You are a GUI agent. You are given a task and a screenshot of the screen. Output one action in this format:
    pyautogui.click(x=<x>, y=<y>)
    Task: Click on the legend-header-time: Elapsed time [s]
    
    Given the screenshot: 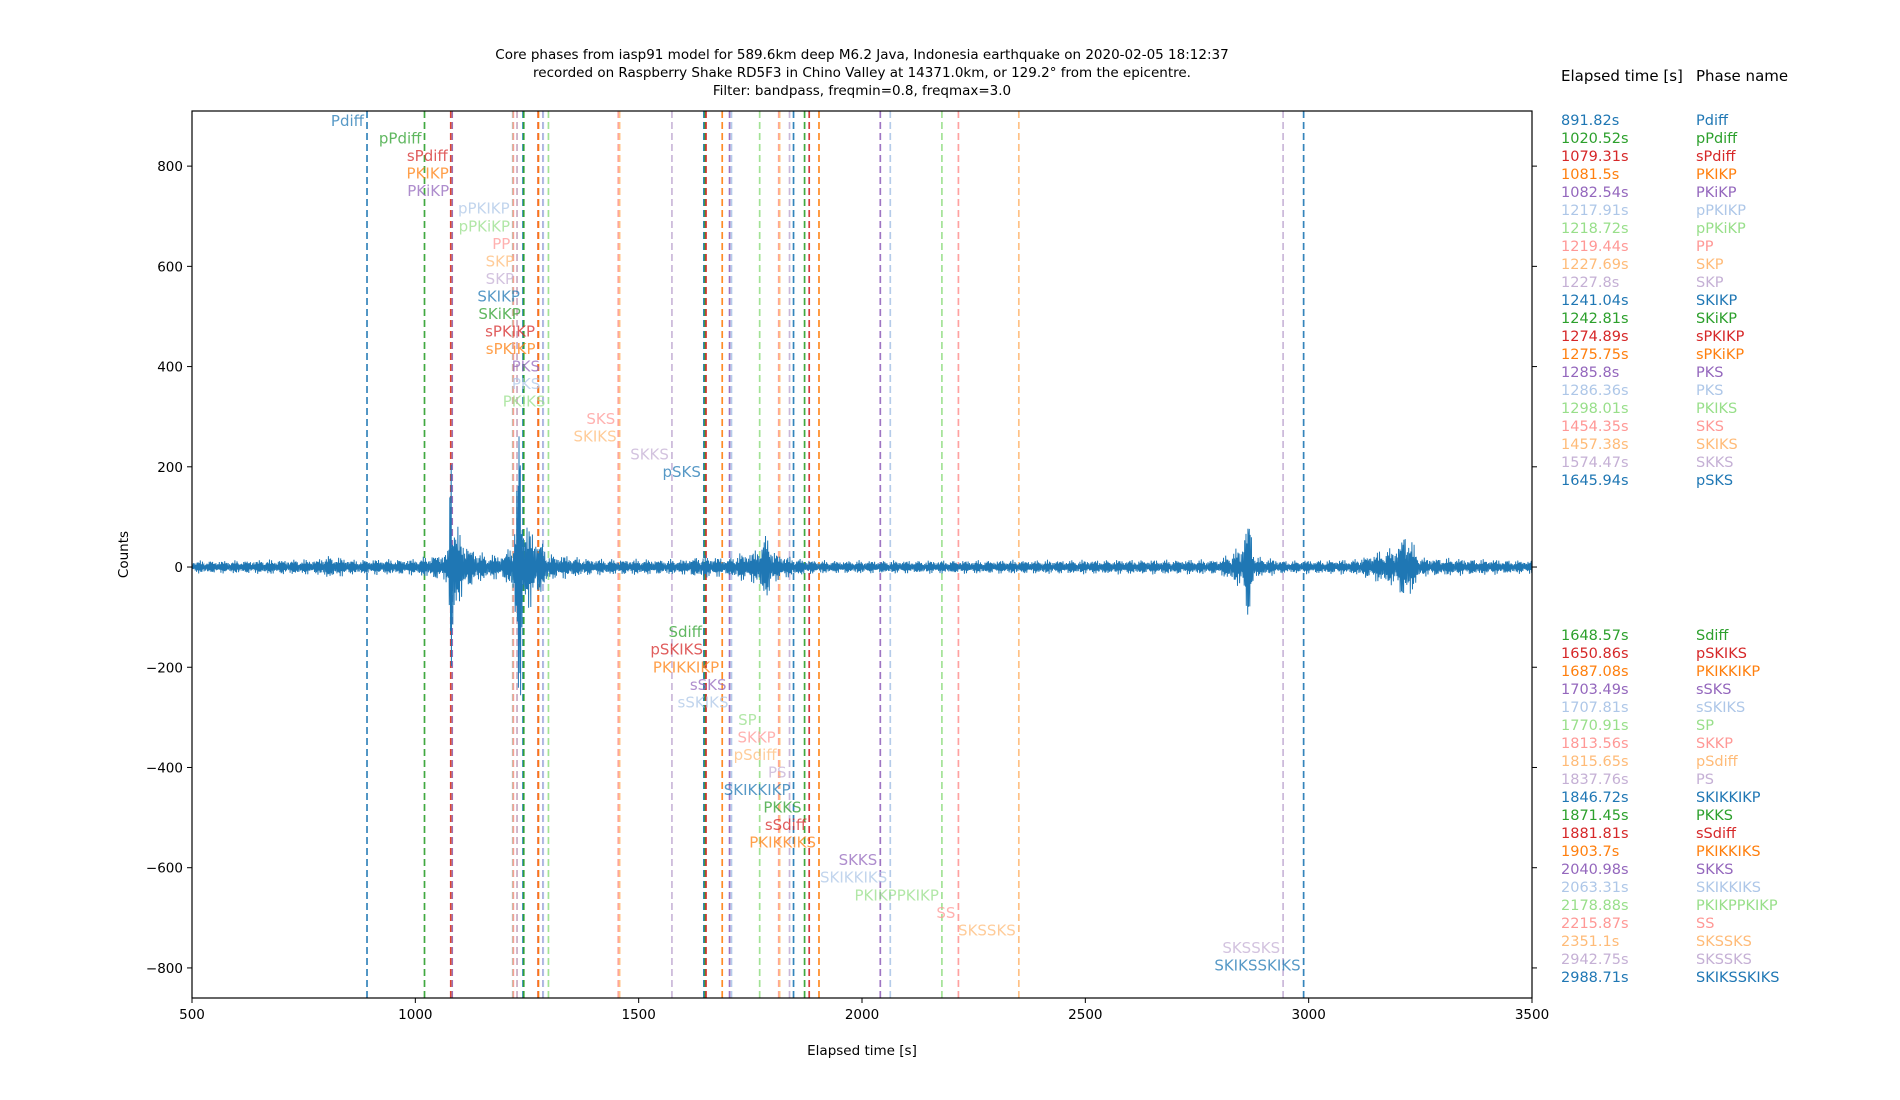 What is the action you would take?
    pyautogui.click(x=1622, y=76)
    